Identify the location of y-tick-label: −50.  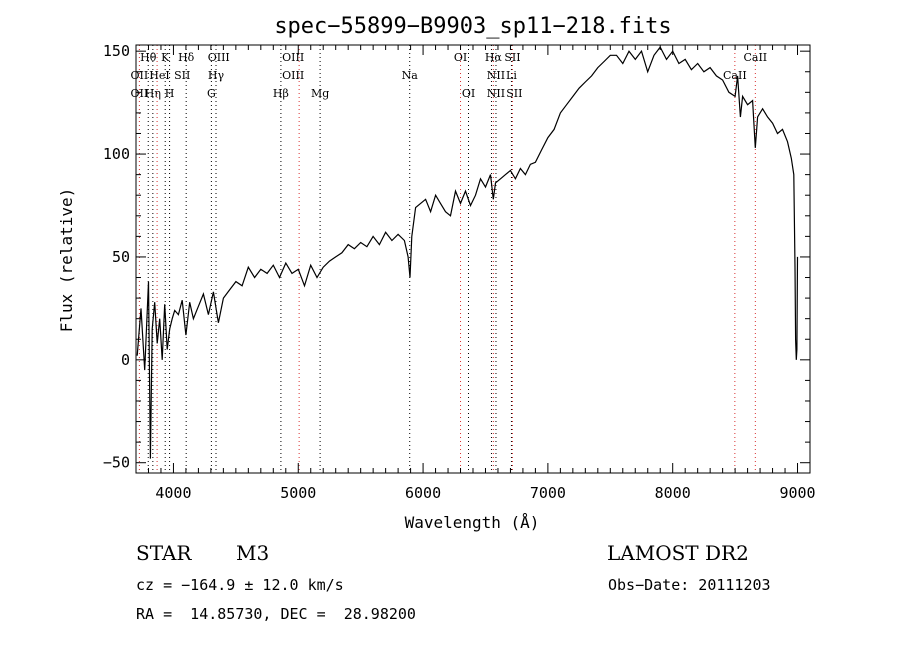
(116, 463).